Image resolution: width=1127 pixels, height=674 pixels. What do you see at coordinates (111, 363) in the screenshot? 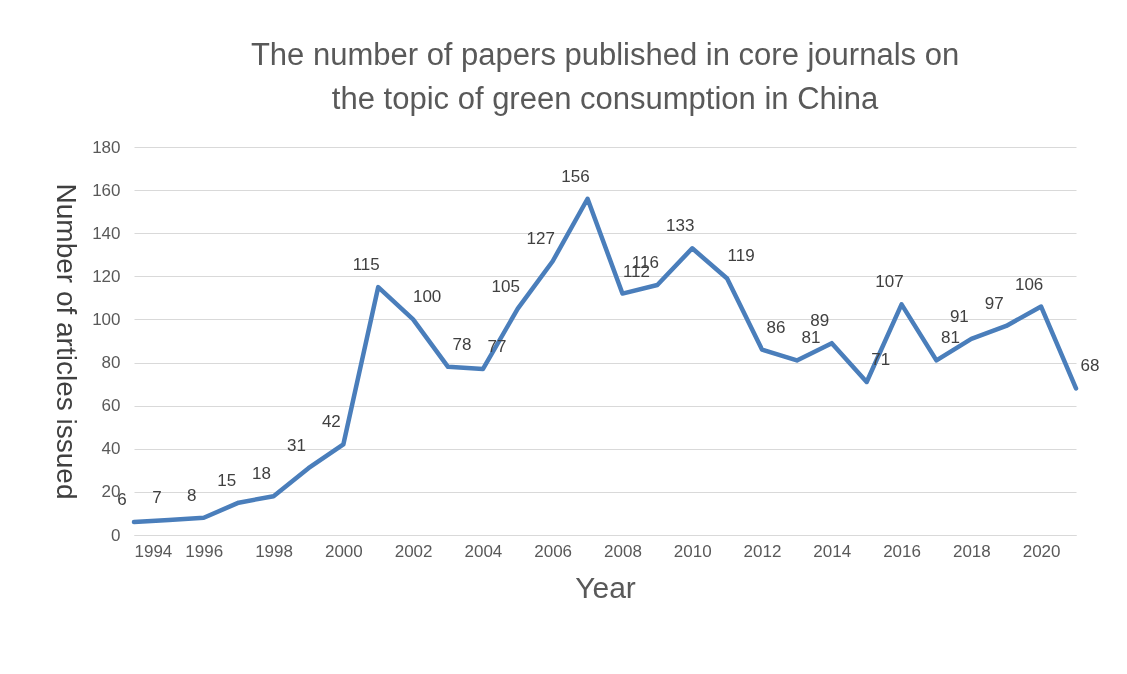
I see `y-tick-label: 80` at bounding box center [111, 363].